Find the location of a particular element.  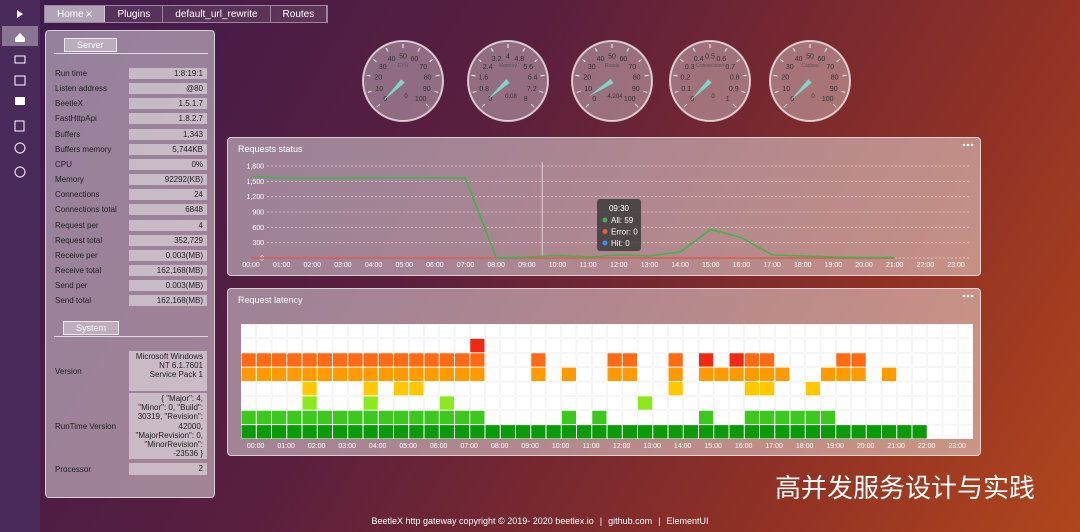

info-row: Listen address @80 is located at coordinates (131, 89).